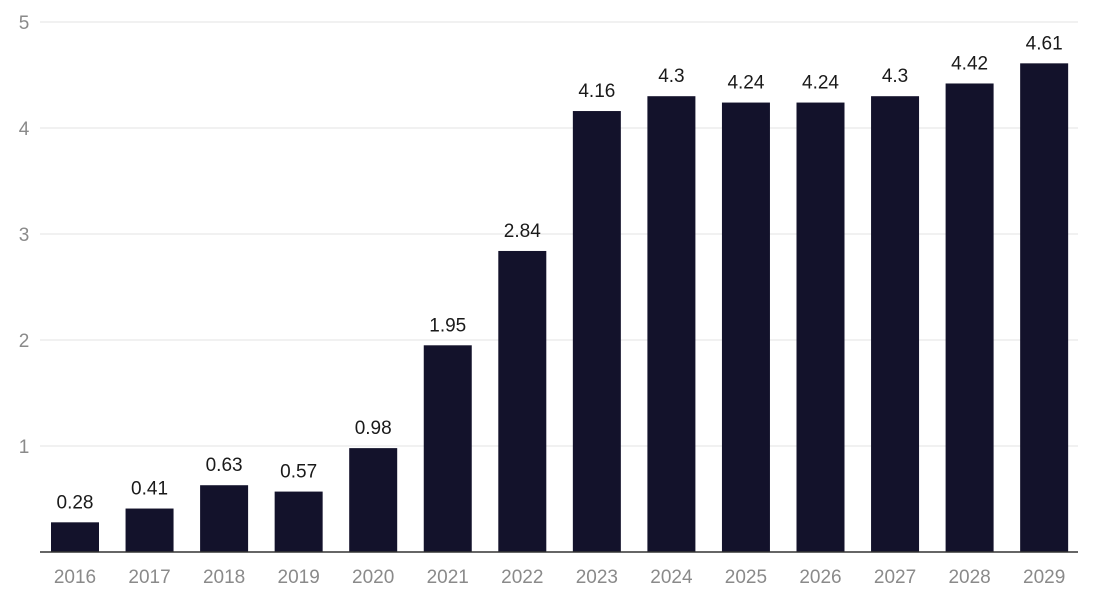  What do you see at coordinates (522, 577) in the screenshot?
I see `x-tick-label: 2022` at bounding box center [522, 577].